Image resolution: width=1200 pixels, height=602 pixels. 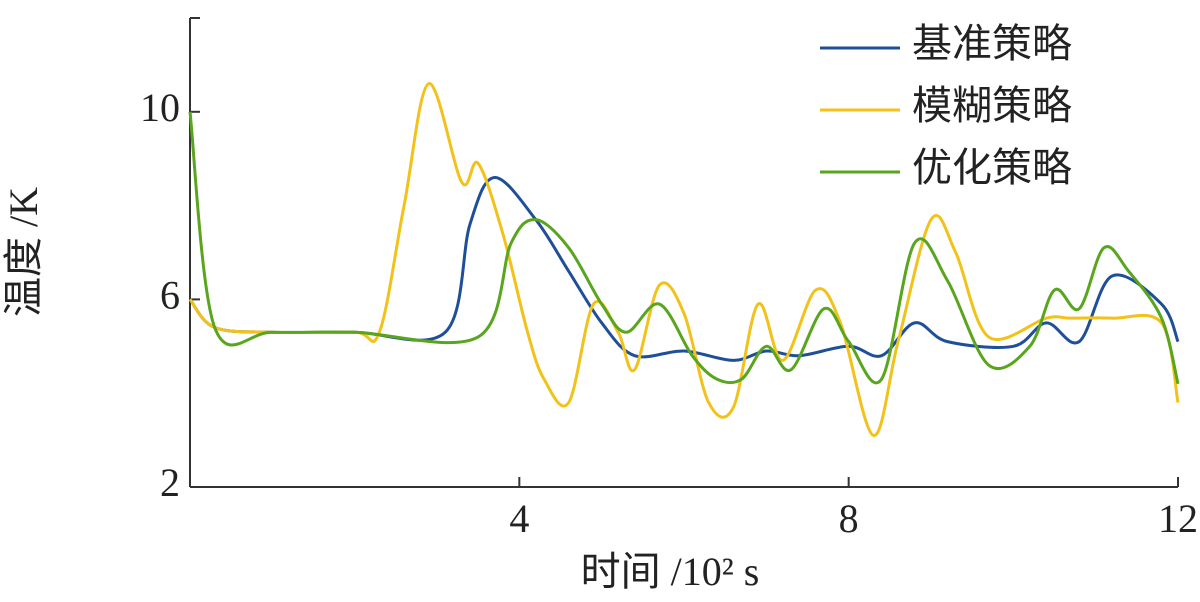 What do you see at coordinates (992, 43) in the screenshot?
I see `legend-label: 基准策略` at bounding box center [992, 43].